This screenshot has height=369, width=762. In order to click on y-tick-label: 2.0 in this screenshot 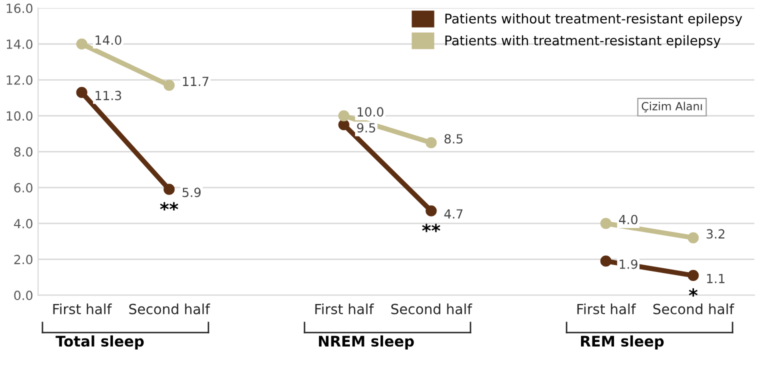, I will do `click(23, 259)`.